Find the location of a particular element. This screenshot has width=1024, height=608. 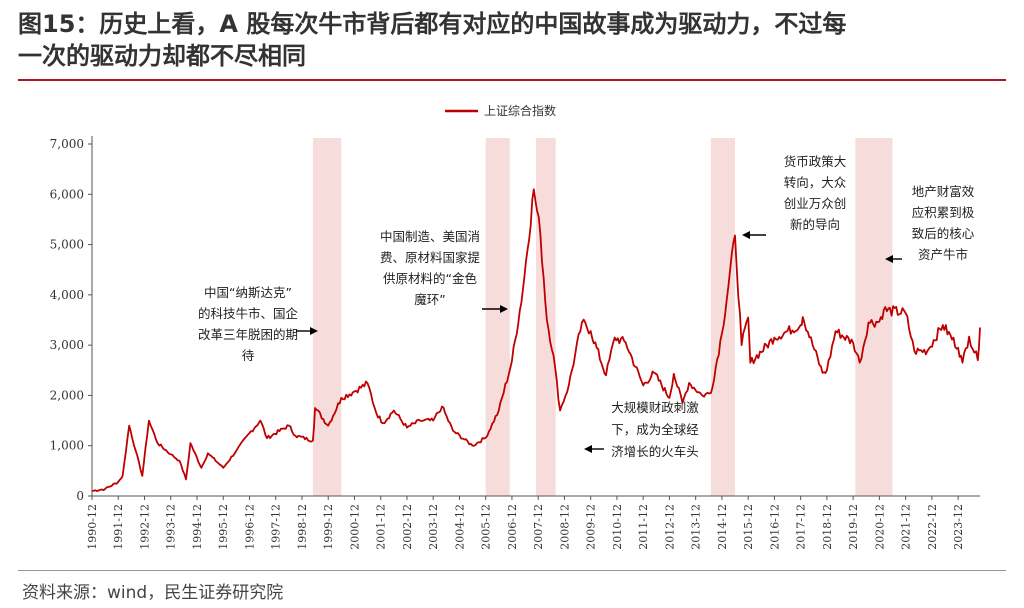

x-tick-label: 2004-12 is located at coordinates (459, 527).